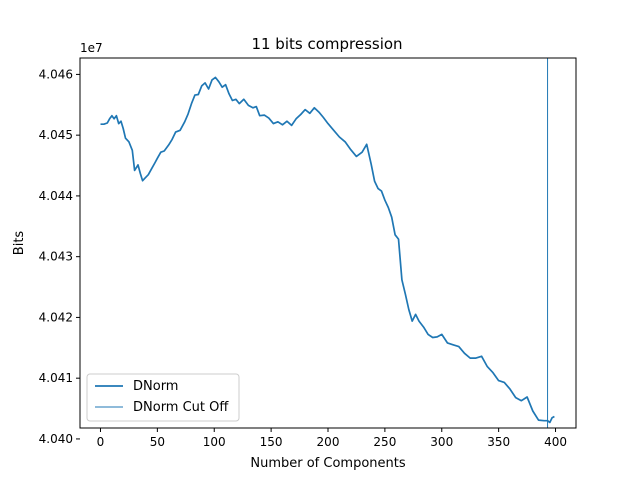 Image resolution: width=640 pixels, height=480 pixels. Describe the element at coordinates (326, 44) in the screenshot. I see `chart-title: 11 bits compression` at that location.